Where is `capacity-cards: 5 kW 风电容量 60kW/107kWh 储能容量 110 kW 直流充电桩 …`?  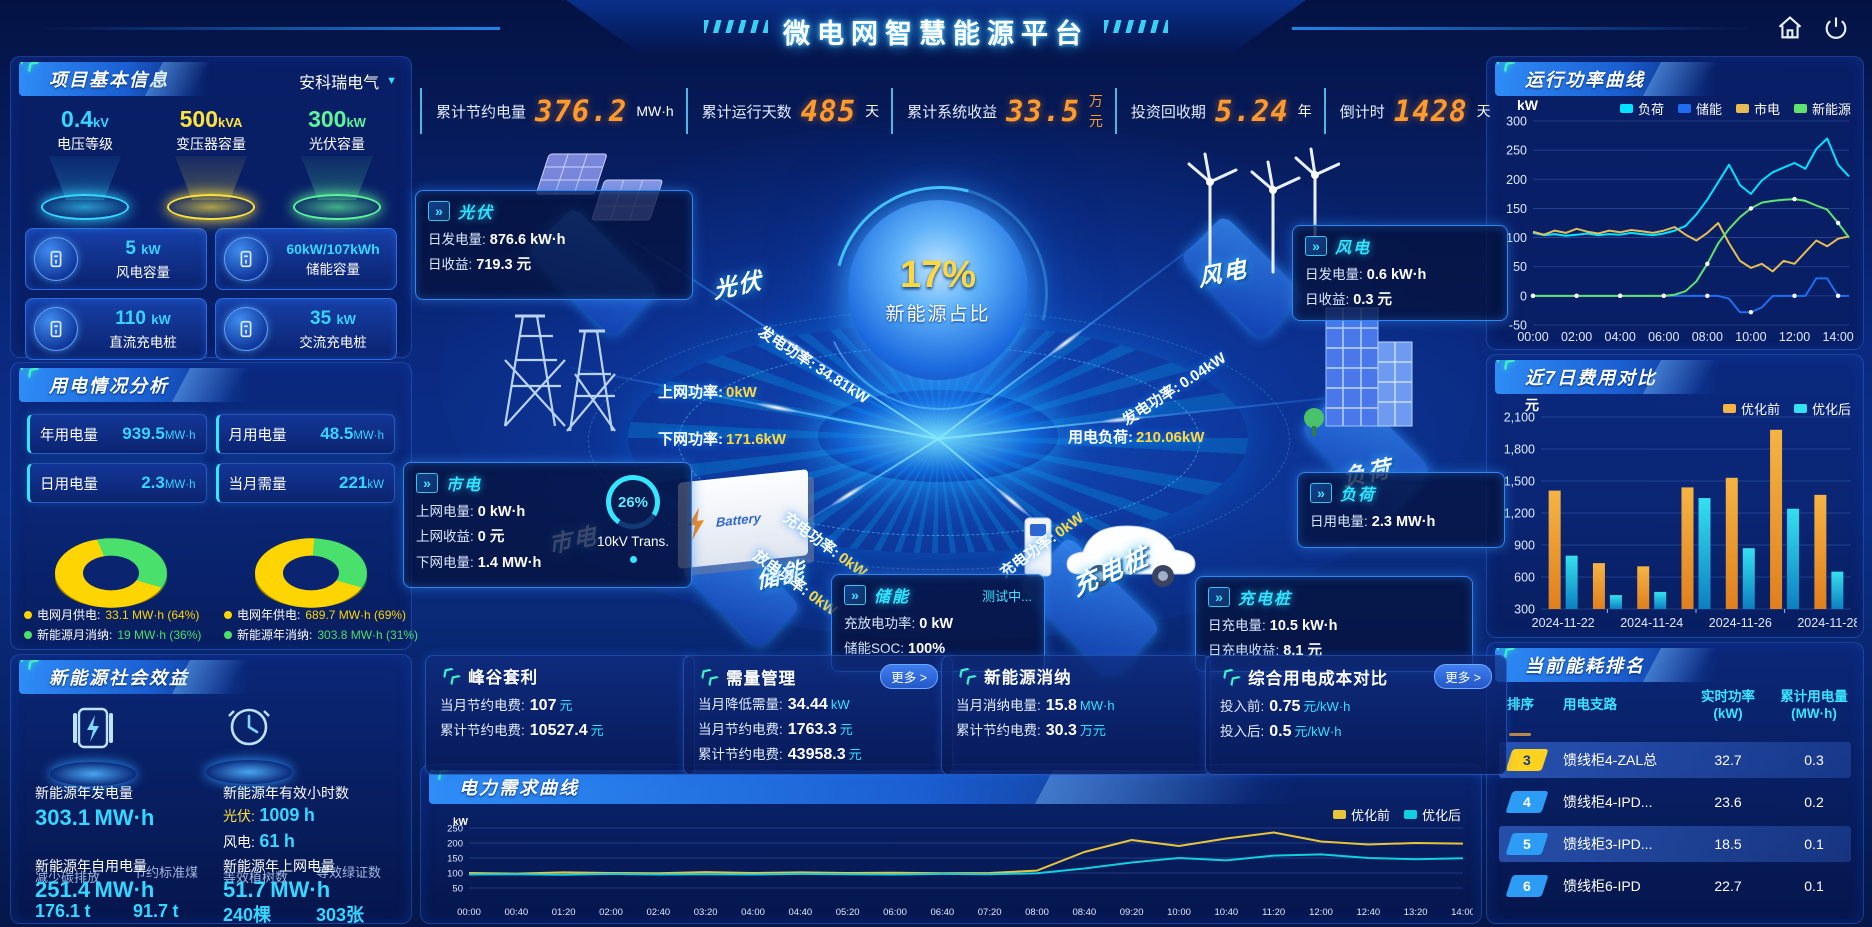 capacity-cards: 5 kW 风电容量 60kW/107kWh 储能容量 110 kW 直流充电桩 … is located at coordinates (211, 290).